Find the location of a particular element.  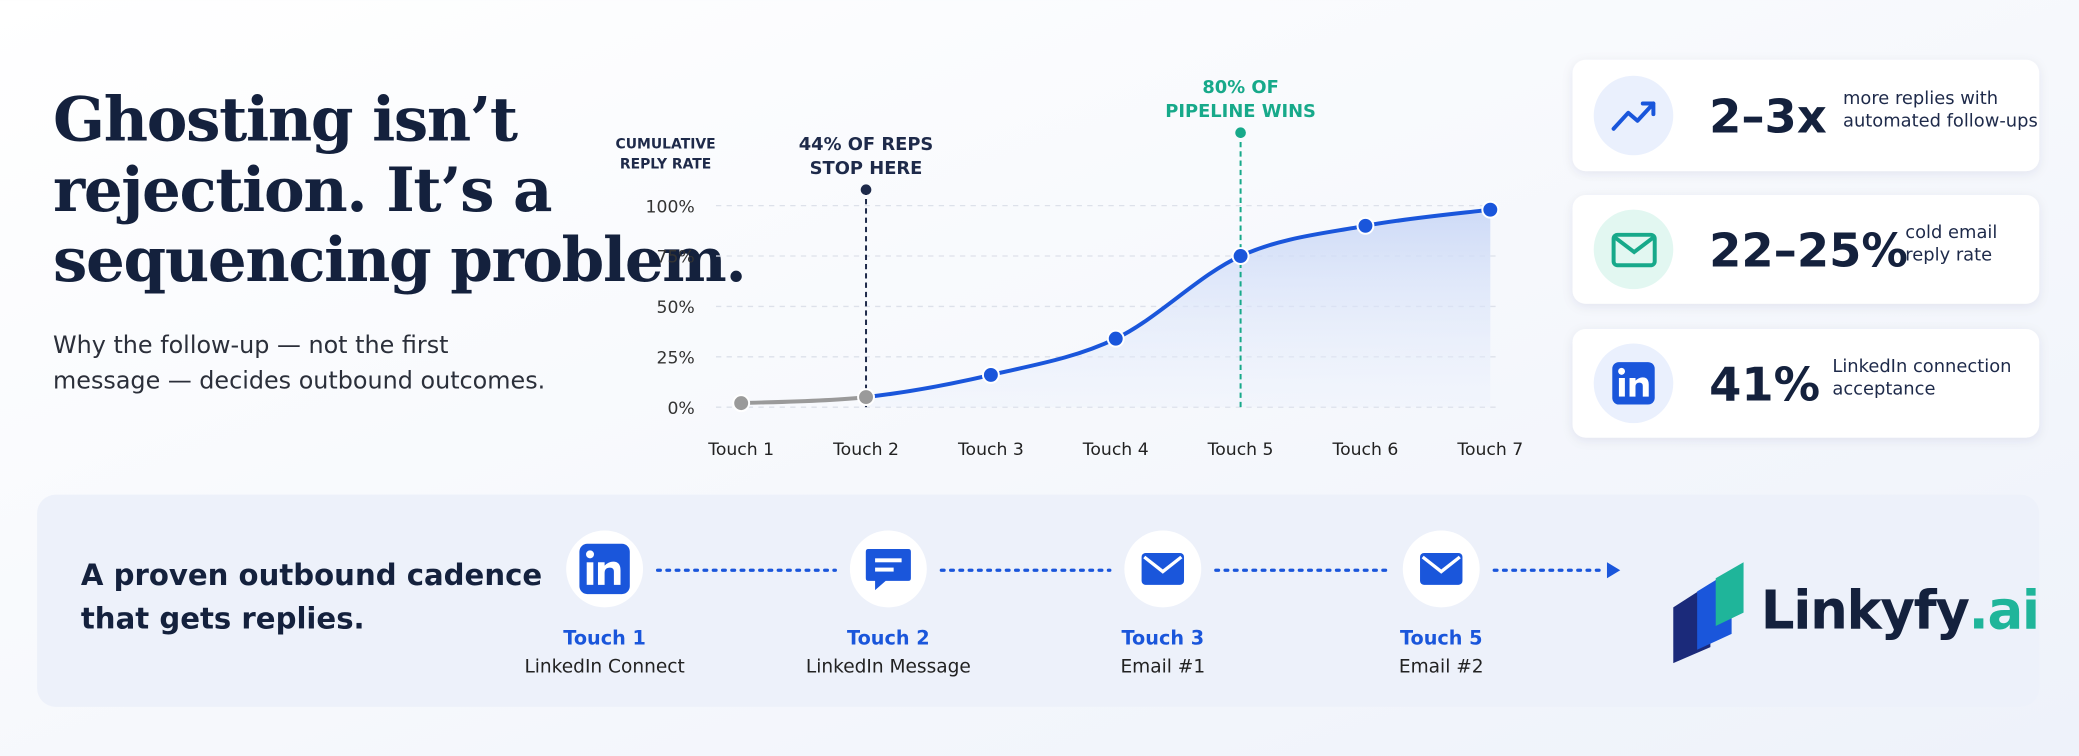

title-line: sequencing problem. is located at coordinates (399, 260).